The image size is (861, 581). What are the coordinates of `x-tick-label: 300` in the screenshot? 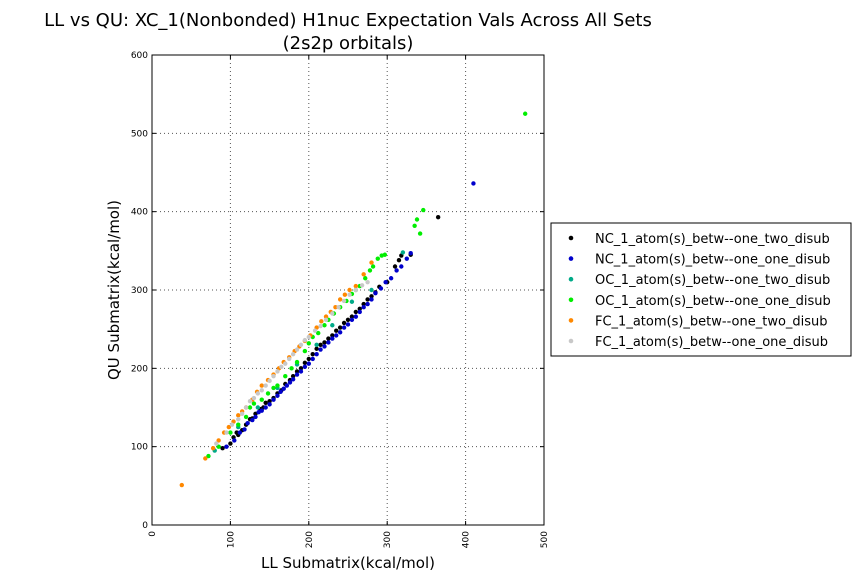 It's located at (388, 539).